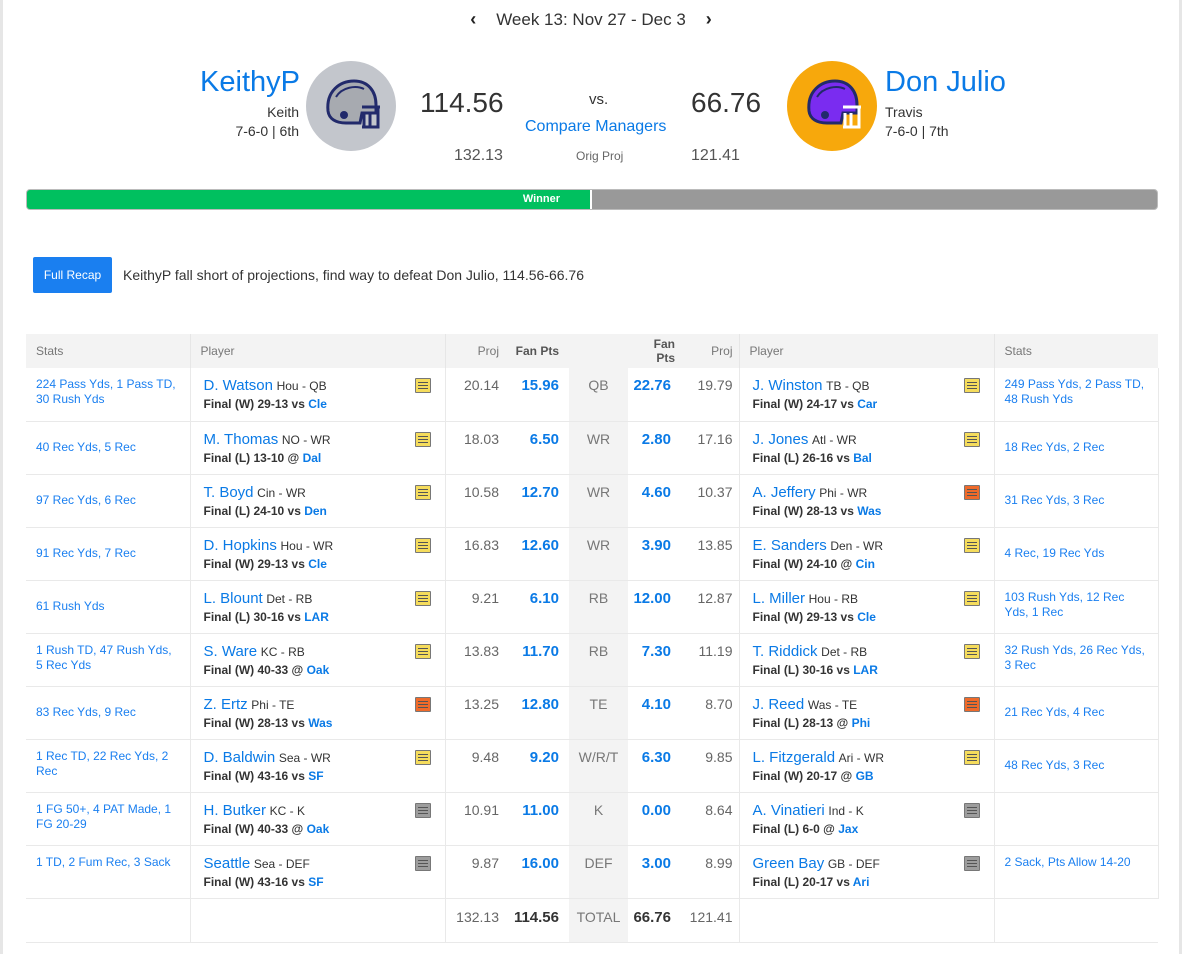  I want to click on stats-cell-l: 40 Rec Yds, 5 Rec, so click(108, 448).